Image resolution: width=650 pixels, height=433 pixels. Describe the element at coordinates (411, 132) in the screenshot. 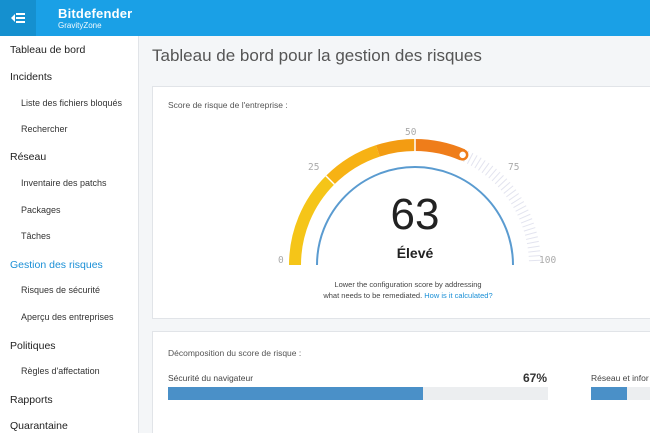

I see `gauge-tick-50: 50` at that location.